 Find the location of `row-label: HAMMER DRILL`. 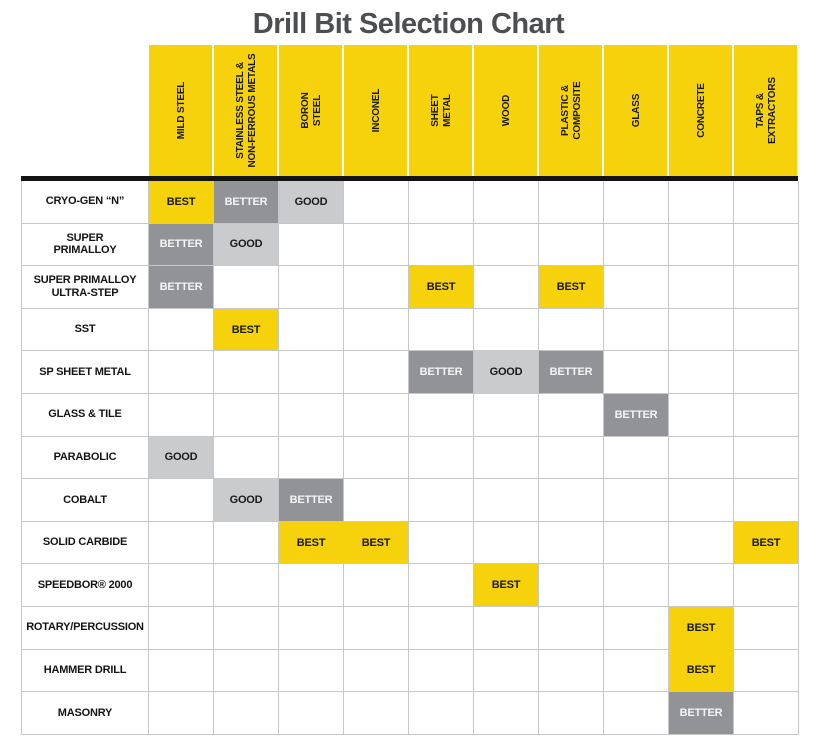

row-label: HAMMER DRILL is located at coordinates (85, 671).